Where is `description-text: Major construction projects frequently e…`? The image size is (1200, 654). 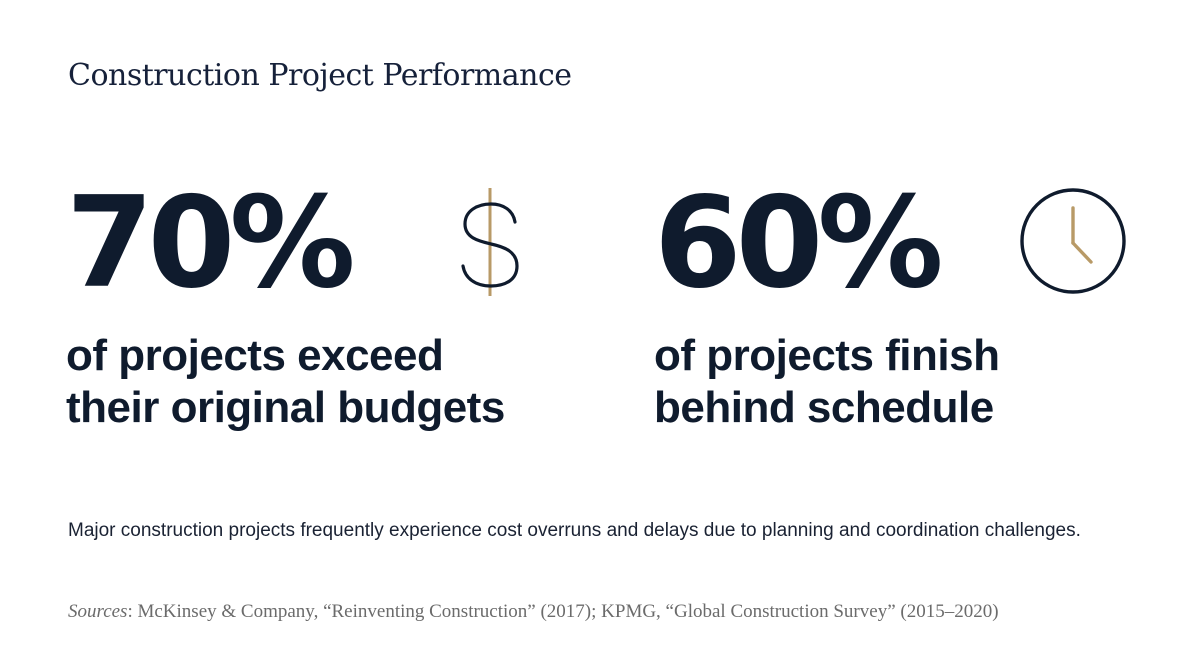
description-text: Major construction projects frequently e… is located at coordinates (574, 530).